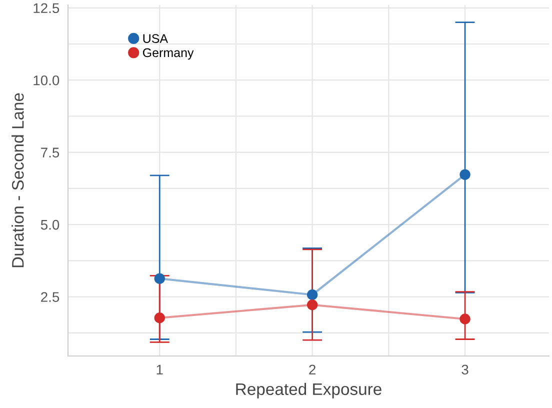 The width and height of the screenshot is (552, 408). What do you see at coordinates (168, 54) in the screenshot?
I see `legend-label: Germany` at bounding box center [168, 54].